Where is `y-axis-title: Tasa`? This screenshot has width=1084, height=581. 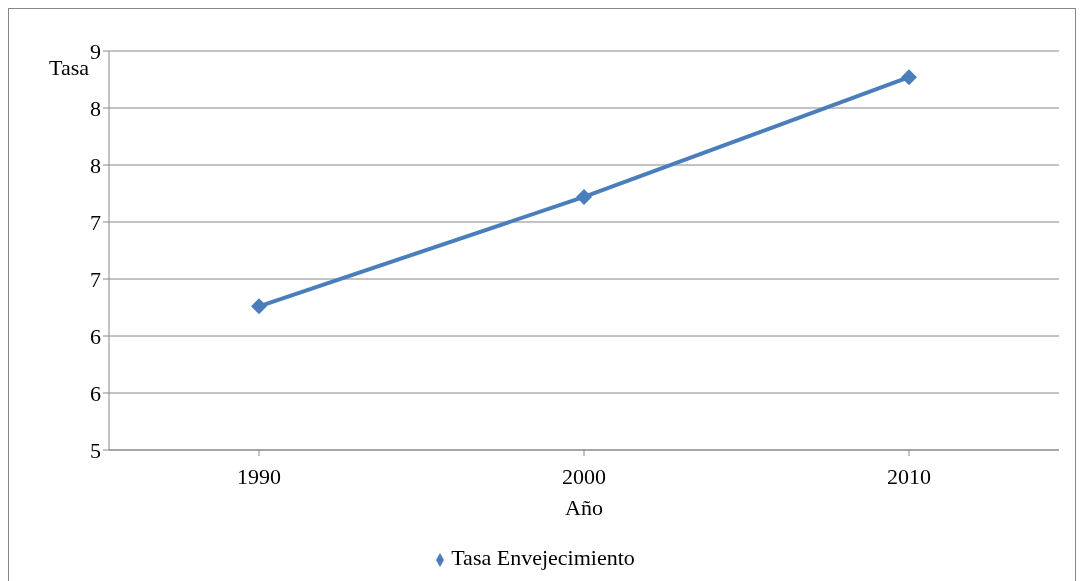 y-axis-title: Tasa is located at coordinates (69, 68).